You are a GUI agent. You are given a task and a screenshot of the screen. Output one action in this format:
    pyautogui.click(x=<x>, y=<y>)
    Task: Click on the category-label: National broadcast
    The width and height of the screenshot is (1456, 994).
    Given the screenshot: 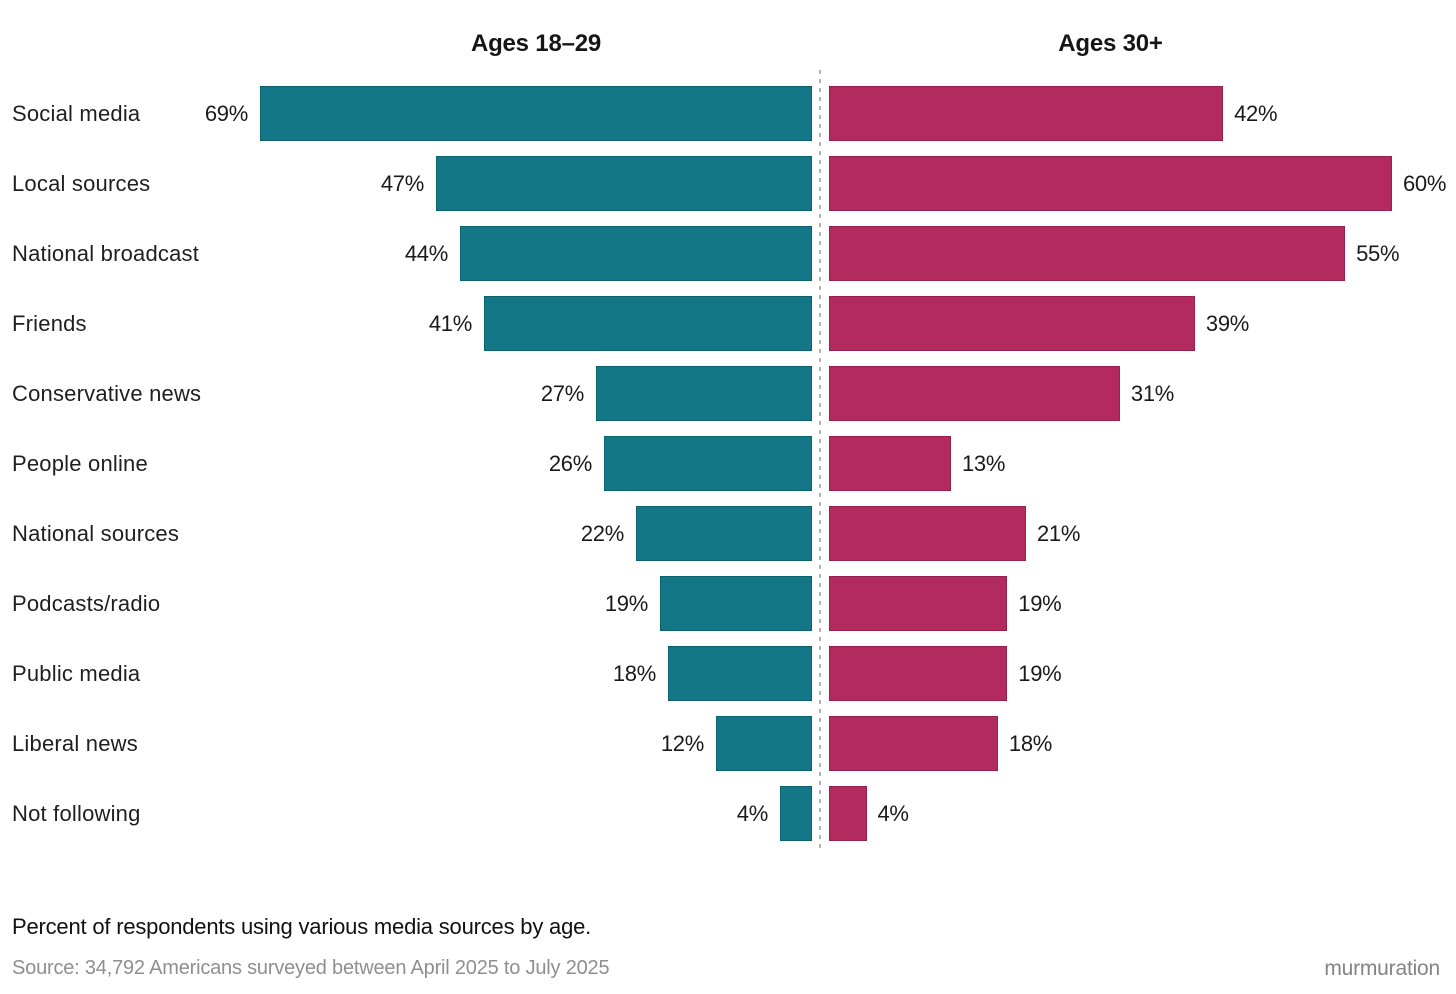 What is the action you would take?
    pyautogui.click(x=106, y=253)
    